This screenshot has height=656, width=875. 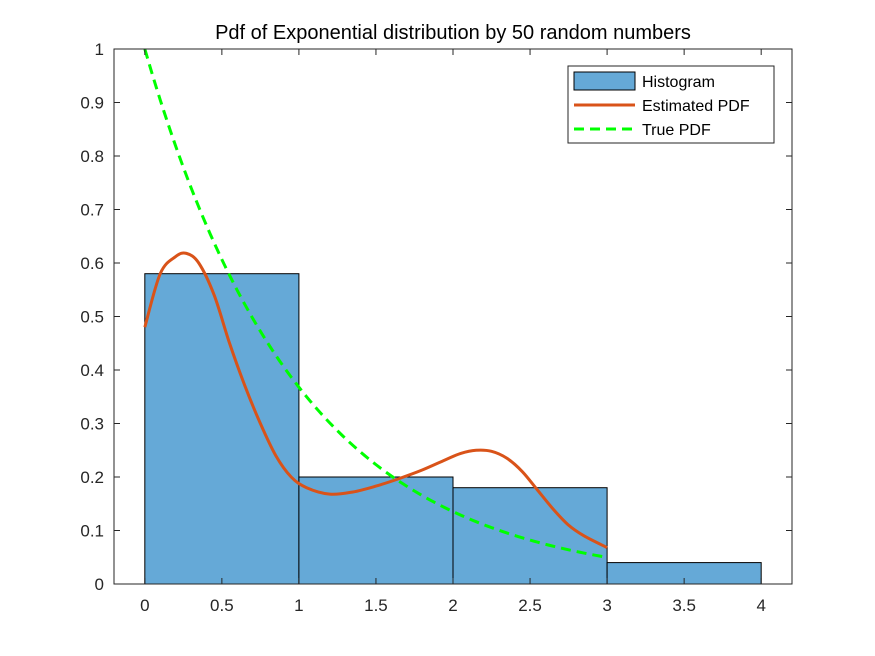 What do you see at coordinates (696, 106) in the screenshot?
I see `legend-estimated-label: Estimated PDF` at bounding box center [696, 106].